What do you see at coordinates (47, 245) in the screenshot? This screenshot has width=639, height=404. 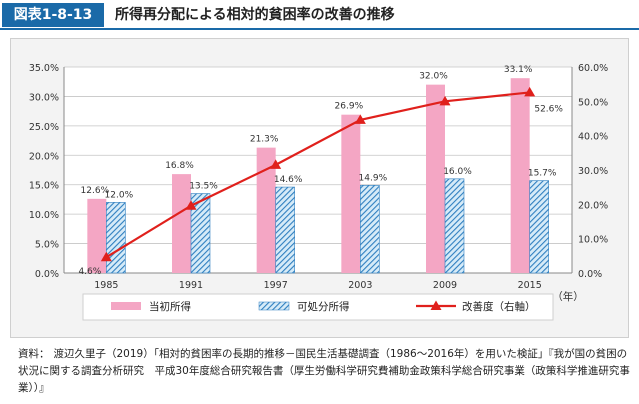 I see `left-tick-label: 5.0%` at bounding box center [47, 245].